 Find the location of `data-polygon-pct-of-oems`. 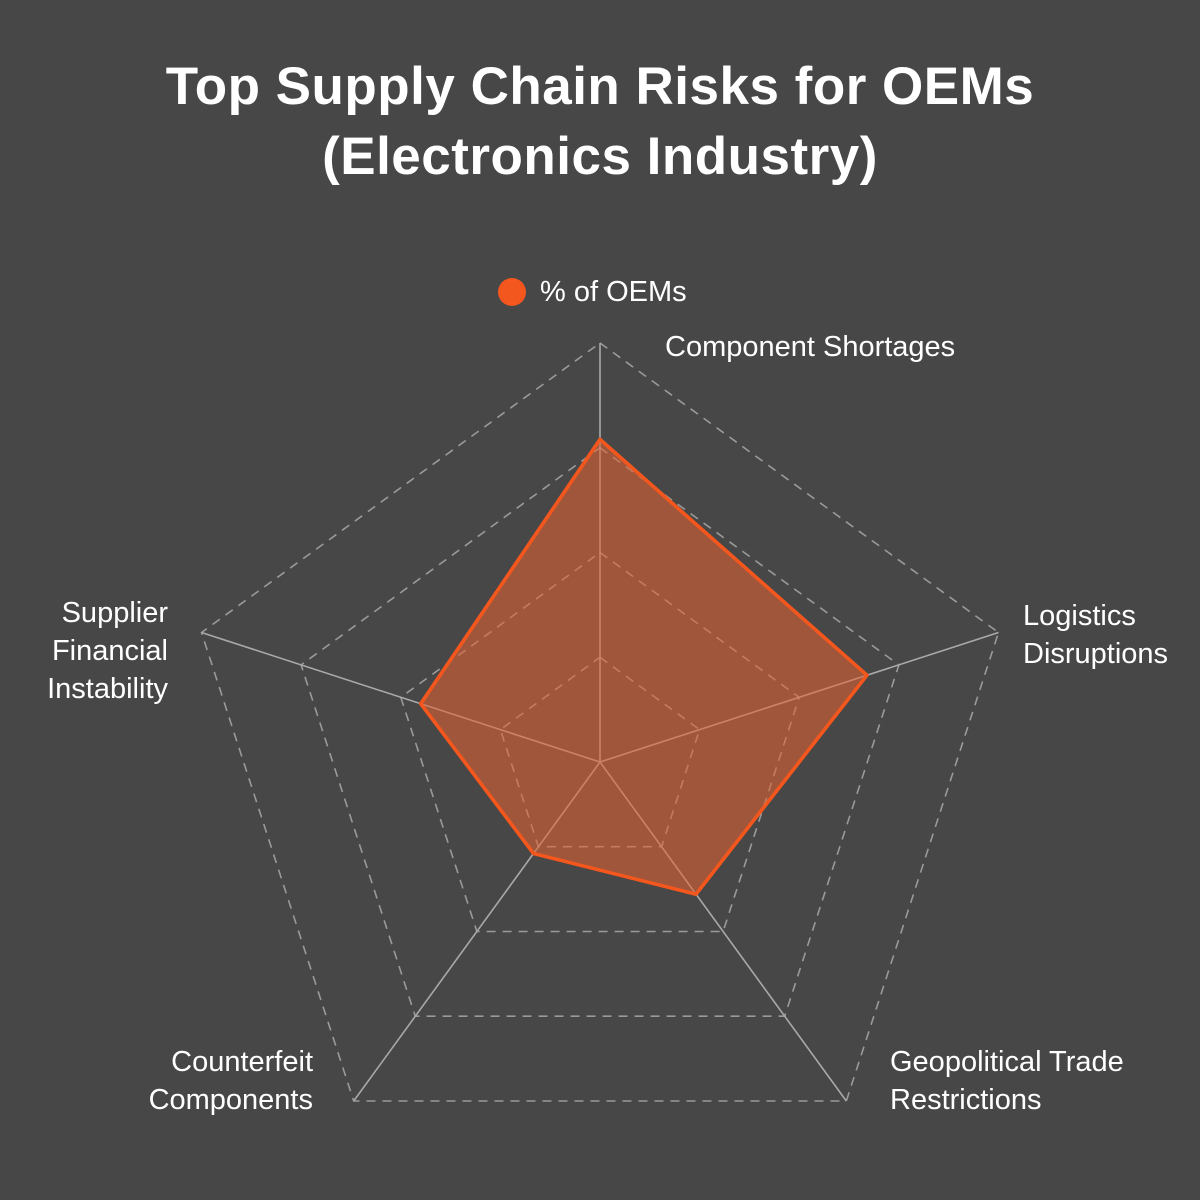

data-polygon-pct-of-oems is located at coordinates (643, 667).